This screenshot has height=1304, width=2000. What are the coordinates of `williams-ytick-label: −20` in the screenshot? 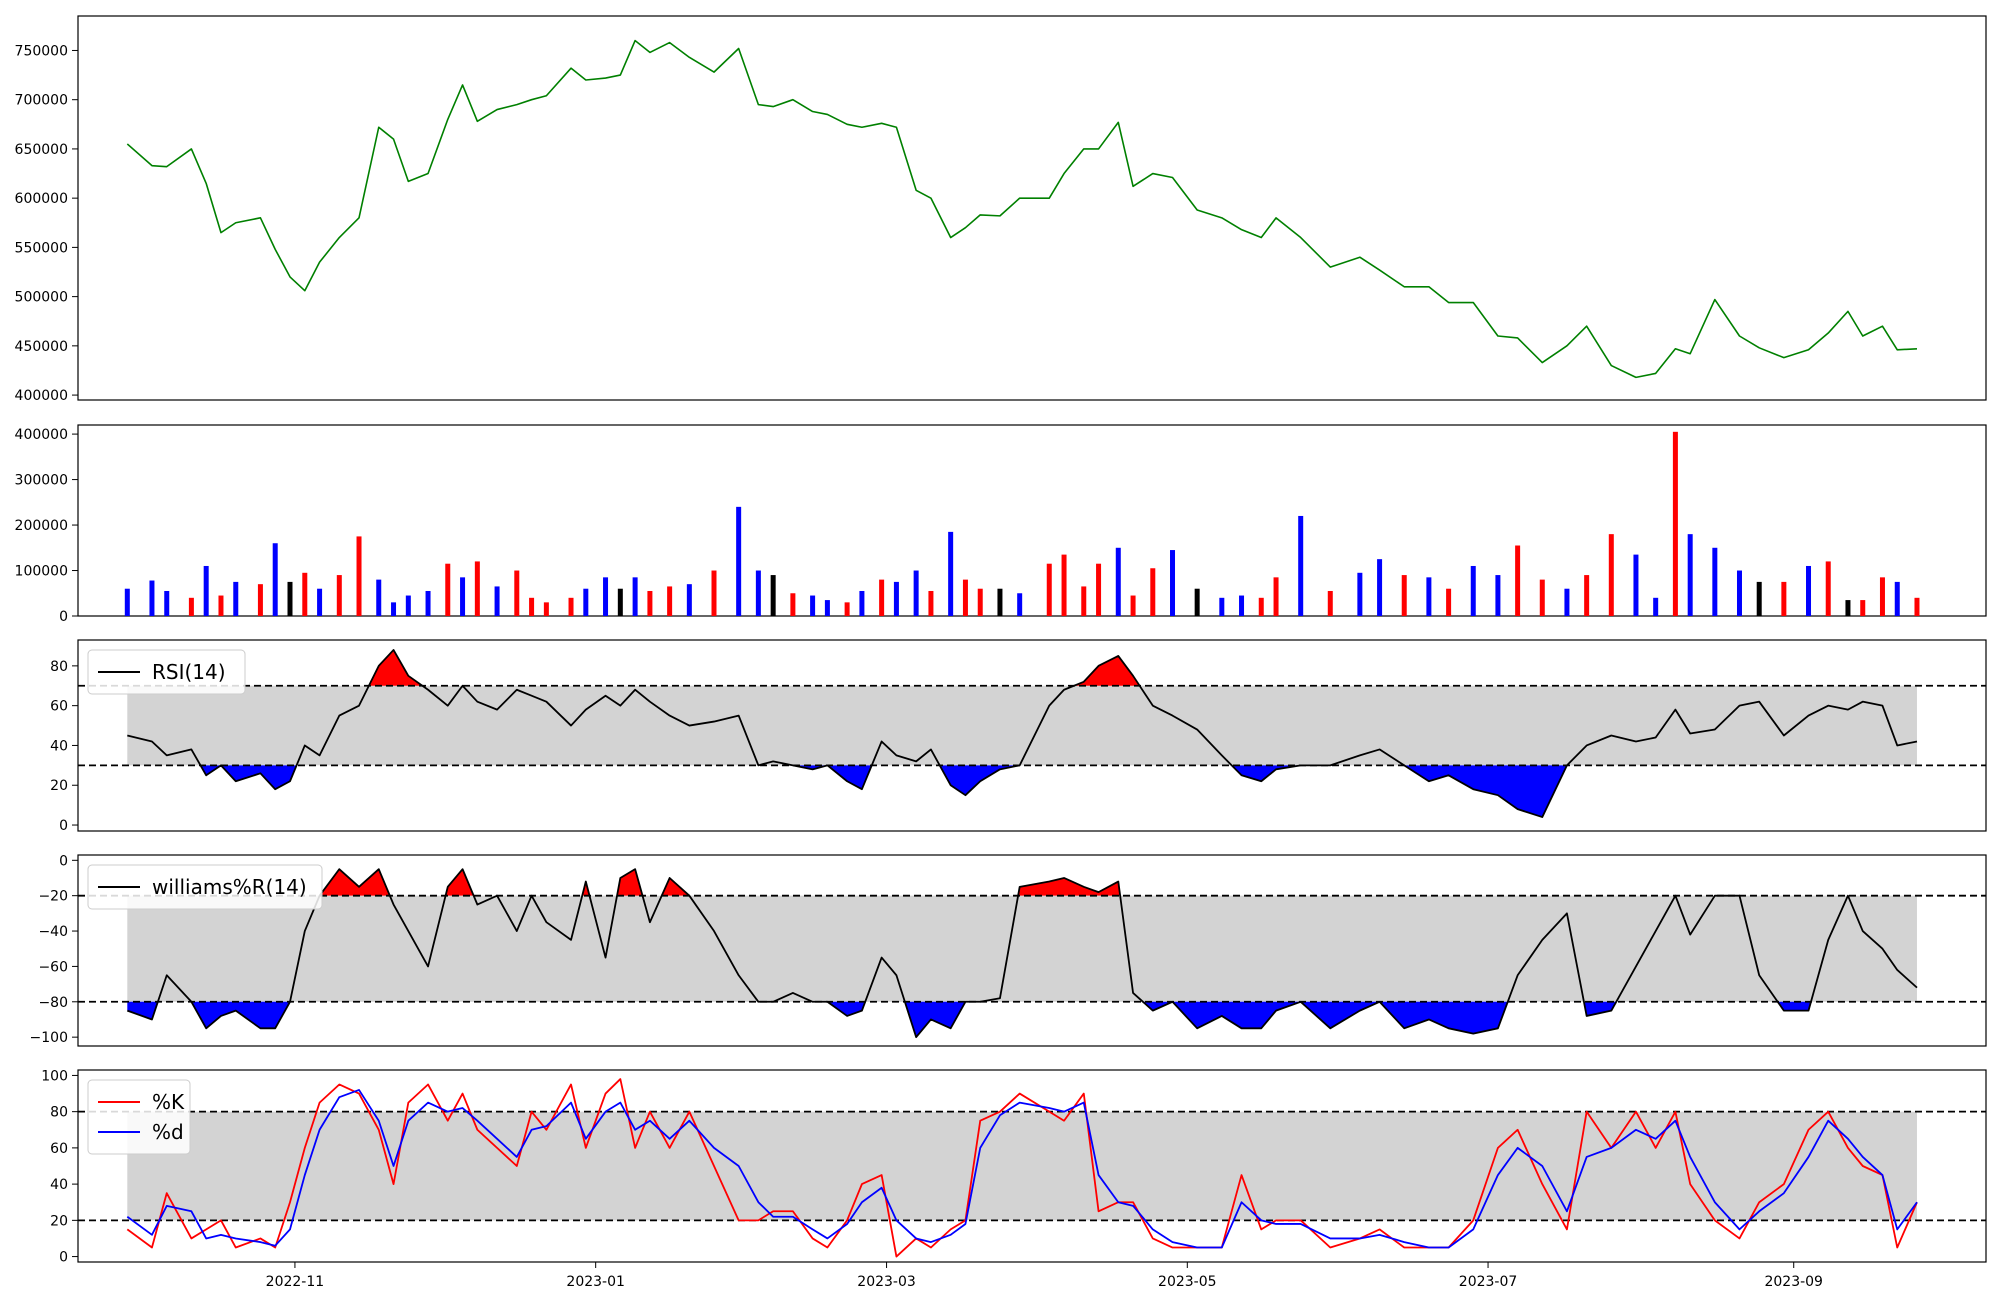 It's located at (53, 897).